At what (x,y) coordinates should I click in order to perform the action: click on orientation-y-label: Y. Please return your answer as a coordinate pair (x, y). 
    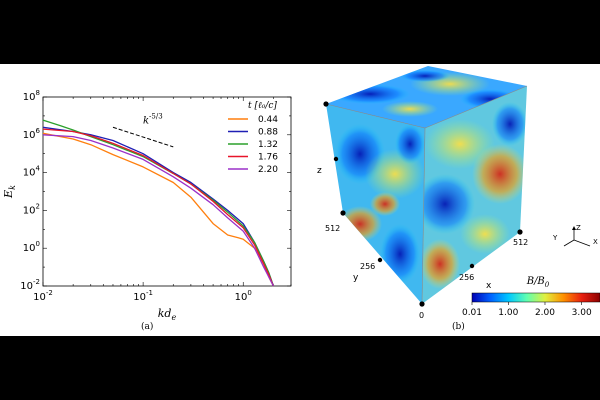
    Looking at the image, I should click on (555, 238).